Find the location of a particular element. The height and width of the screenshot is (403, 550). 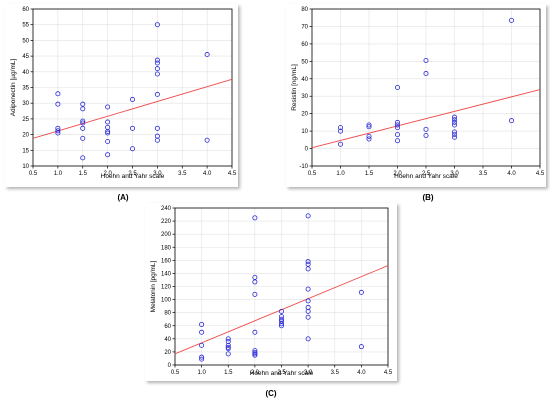

y-tick-label: 35 is located at coordinates (25, 89).